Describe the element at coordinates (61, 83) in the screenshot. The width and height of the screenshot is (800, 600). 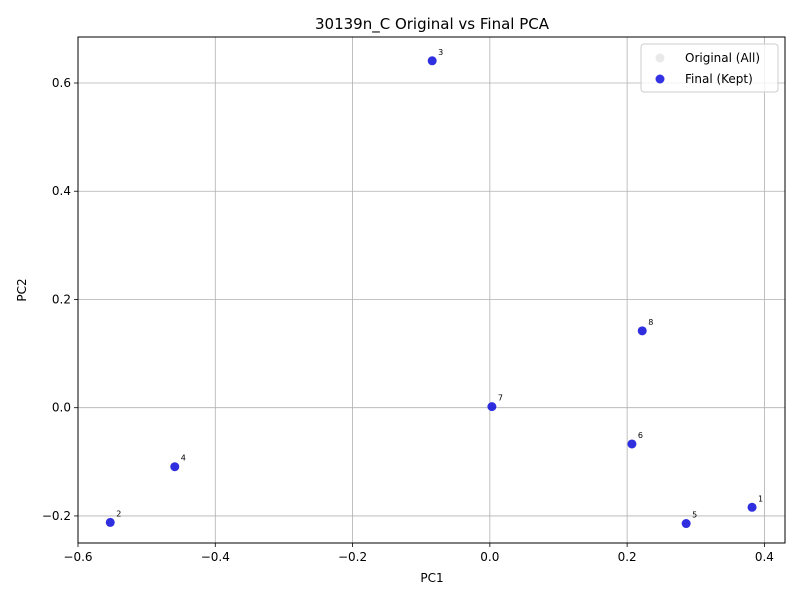
I see `y-tick-label: 0.6` at that location.